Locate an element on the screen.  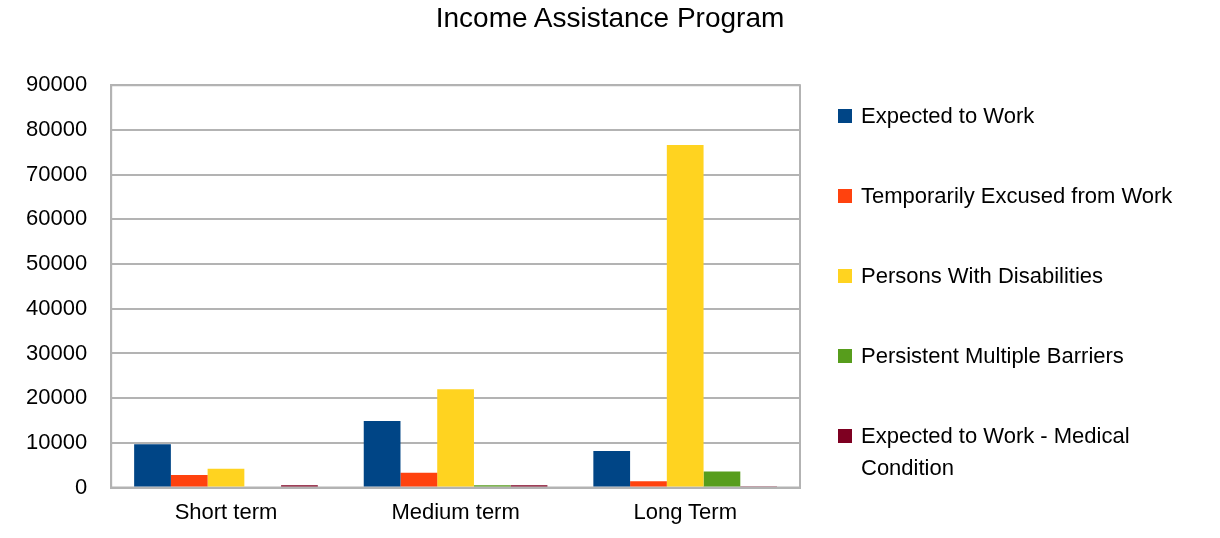
y-tick-label: 30000 is located at coordinates (56, 352).